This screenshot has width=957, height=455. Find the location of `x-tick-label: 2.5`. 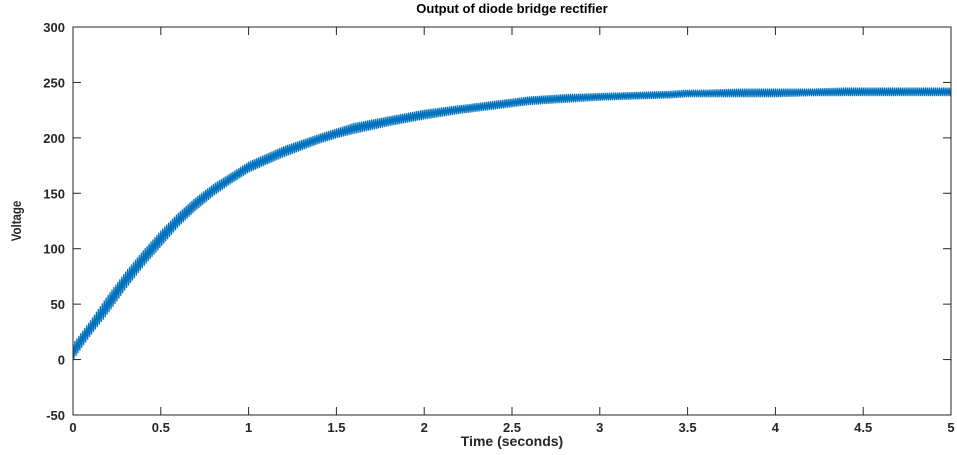

x-tick-label: 2.5 is located at coordinates (512, 427).